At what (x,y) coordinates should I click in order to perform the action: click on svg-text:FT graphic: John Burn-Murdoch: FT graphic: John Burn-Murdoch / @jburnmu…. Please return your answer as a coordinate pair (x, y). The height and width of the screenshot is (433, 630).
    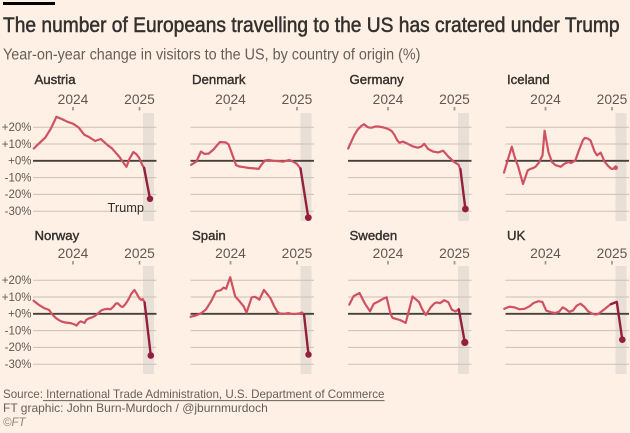
    Looking at the image, I should click on (135, 408).